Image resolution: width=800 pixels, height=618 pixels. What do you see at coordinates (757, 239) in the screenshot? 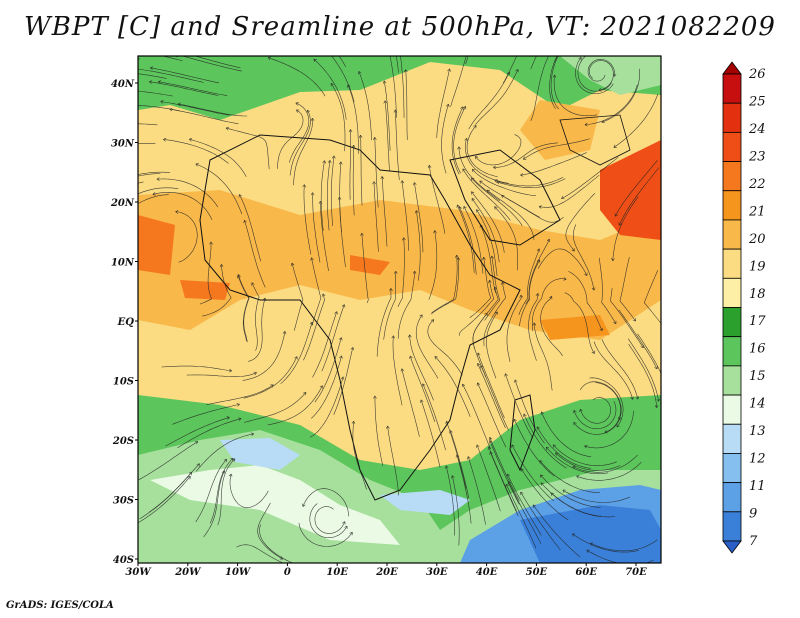
I see `colorbar-label: 20` at bounding box center [757, 239].